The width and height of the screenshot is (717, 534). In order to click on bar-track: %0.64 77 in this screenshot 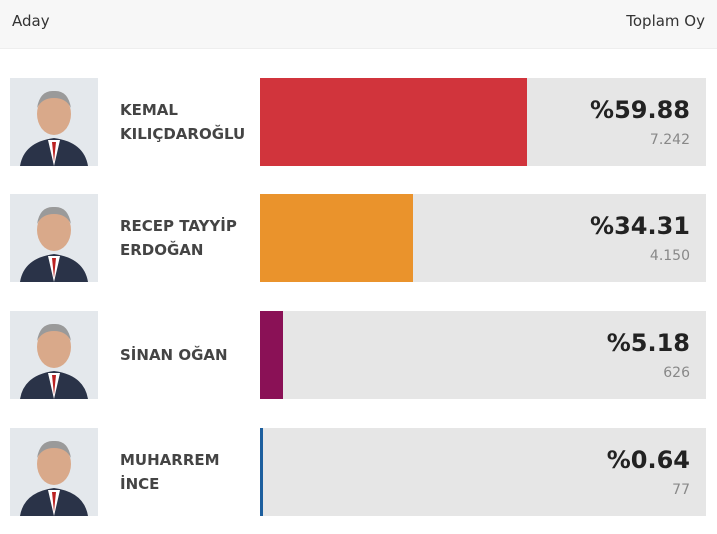, I will do `click(483, 472)`.